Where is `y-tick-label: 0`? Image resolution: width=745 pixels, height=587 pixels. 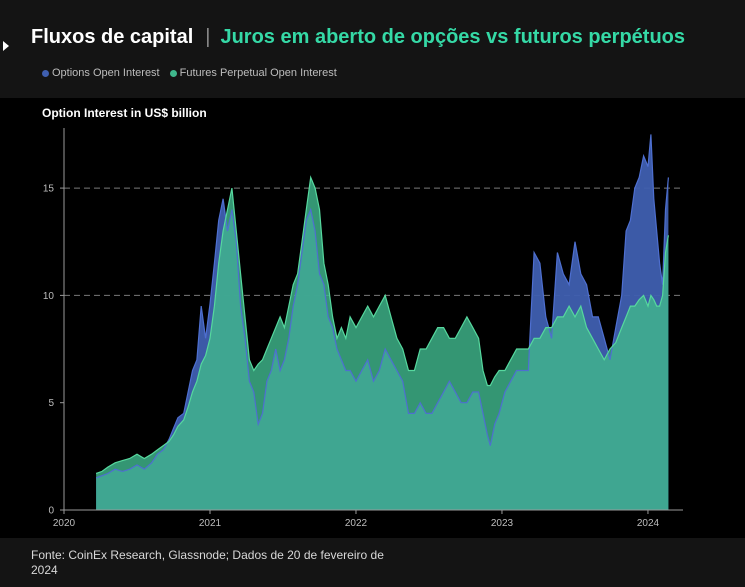
y-tick-label: 0 is located at coordinates (51, 511).